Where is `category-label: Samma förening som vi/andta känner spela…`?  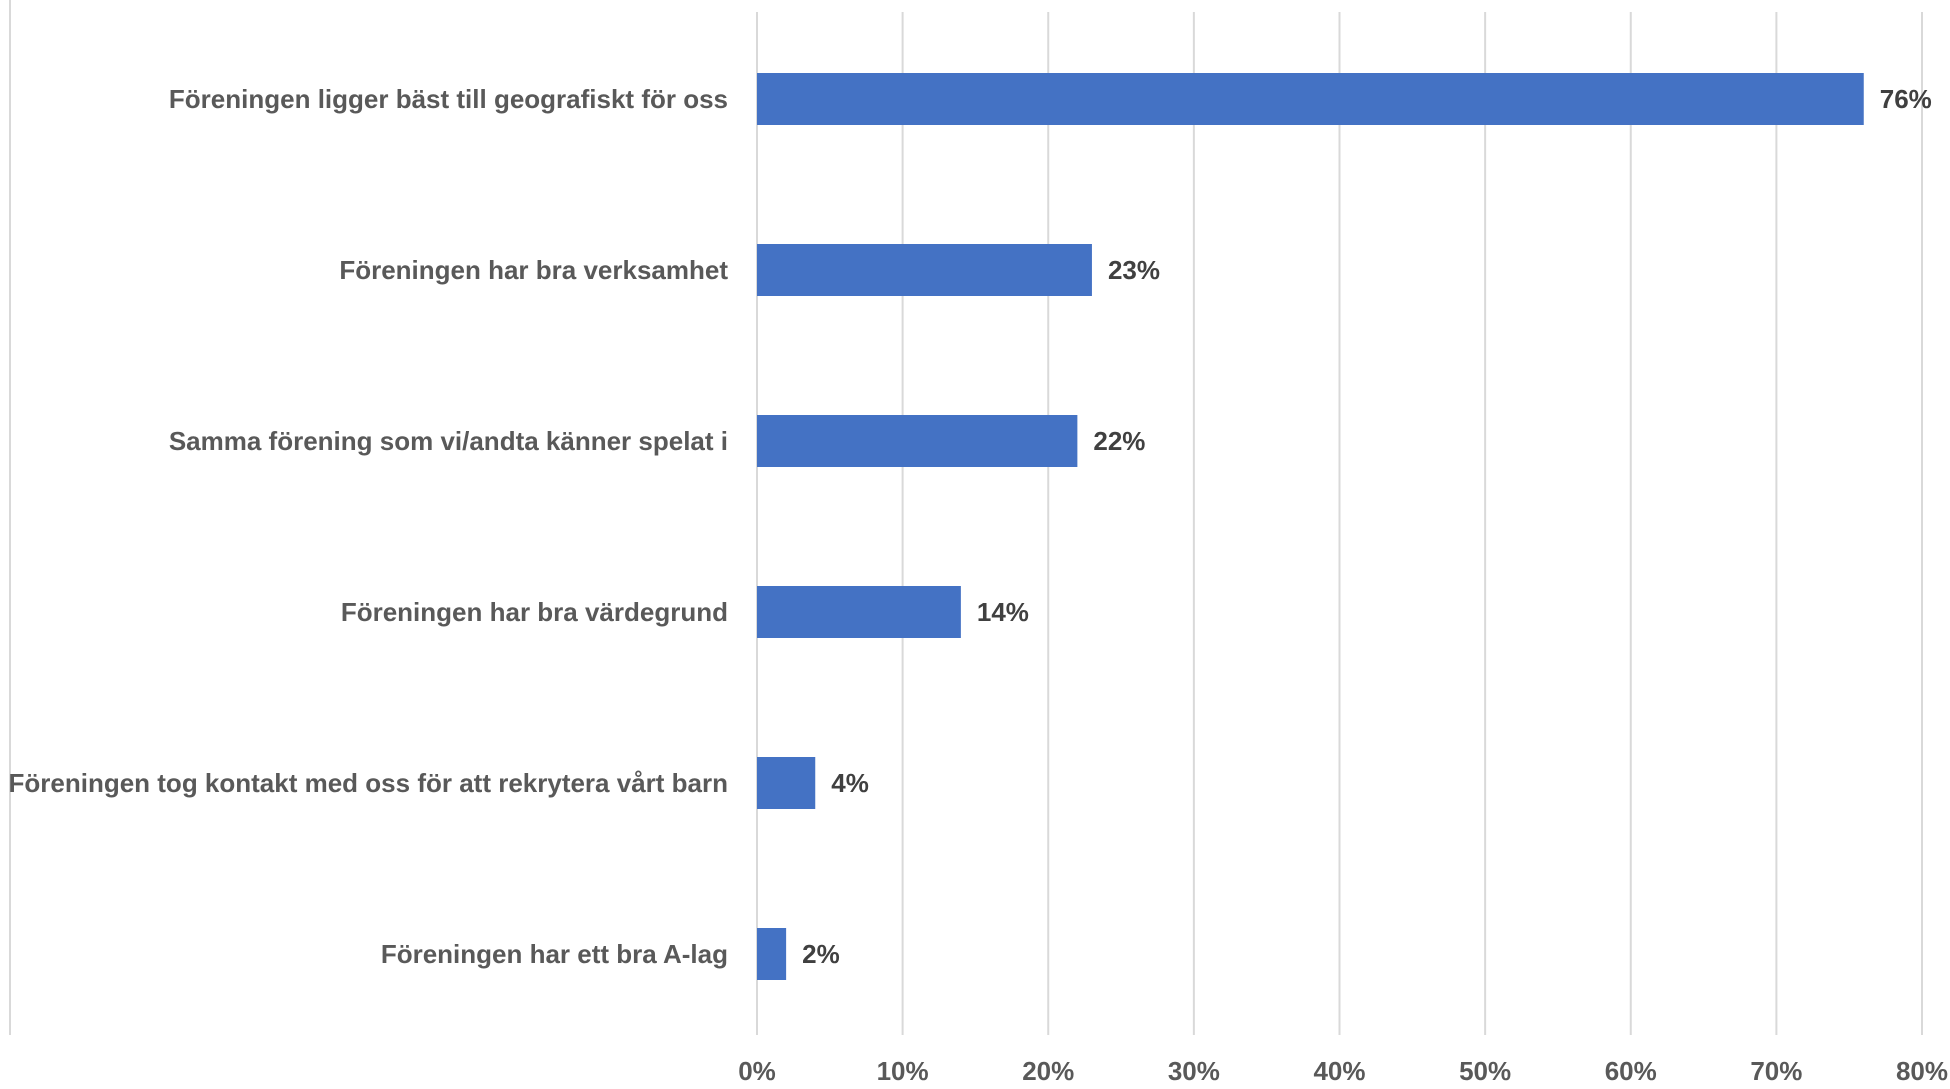 category-label: Samma förening som vi/andta känner spela… is located at coordinates (448, 441).